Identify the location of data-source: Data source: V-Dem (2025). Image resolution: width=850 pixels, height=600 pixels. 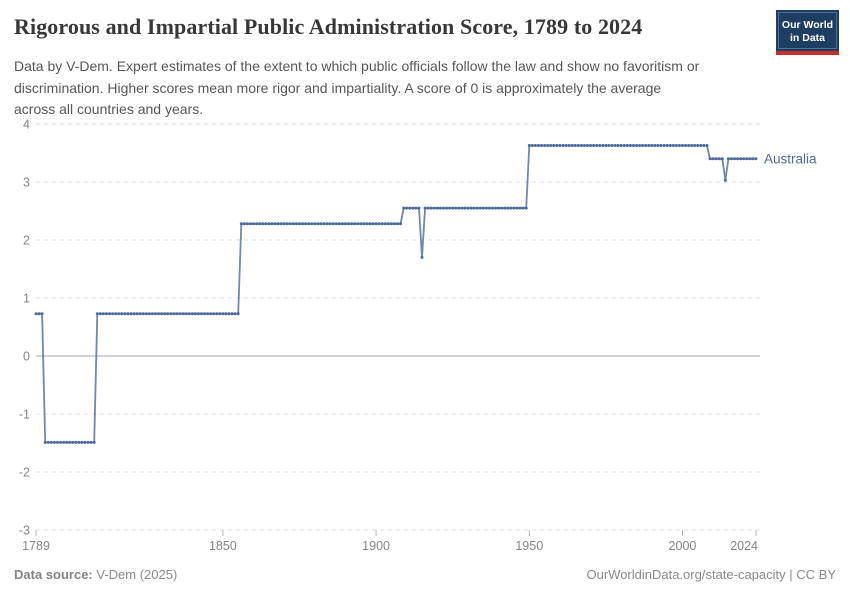
(95, 574).